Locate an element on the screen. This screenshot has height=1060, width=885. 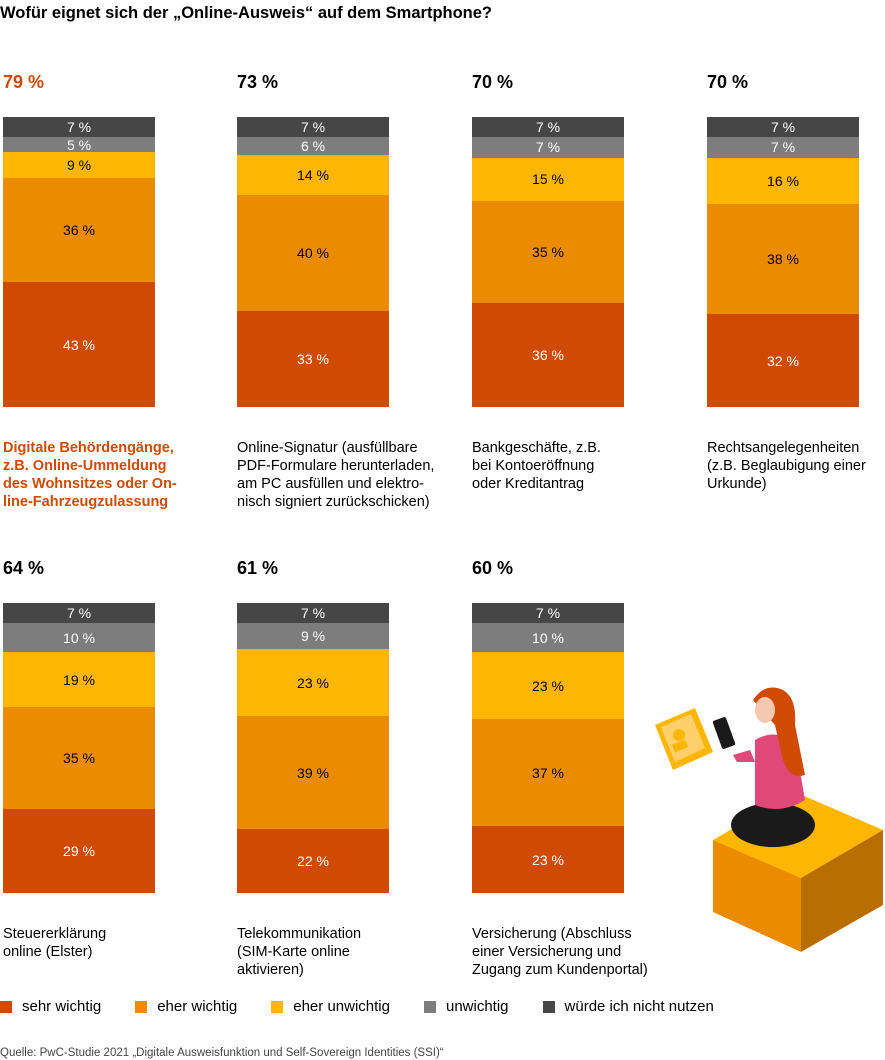
bar-segment-eher-unwichtig: 14 % is located at coordinates (313, 175).